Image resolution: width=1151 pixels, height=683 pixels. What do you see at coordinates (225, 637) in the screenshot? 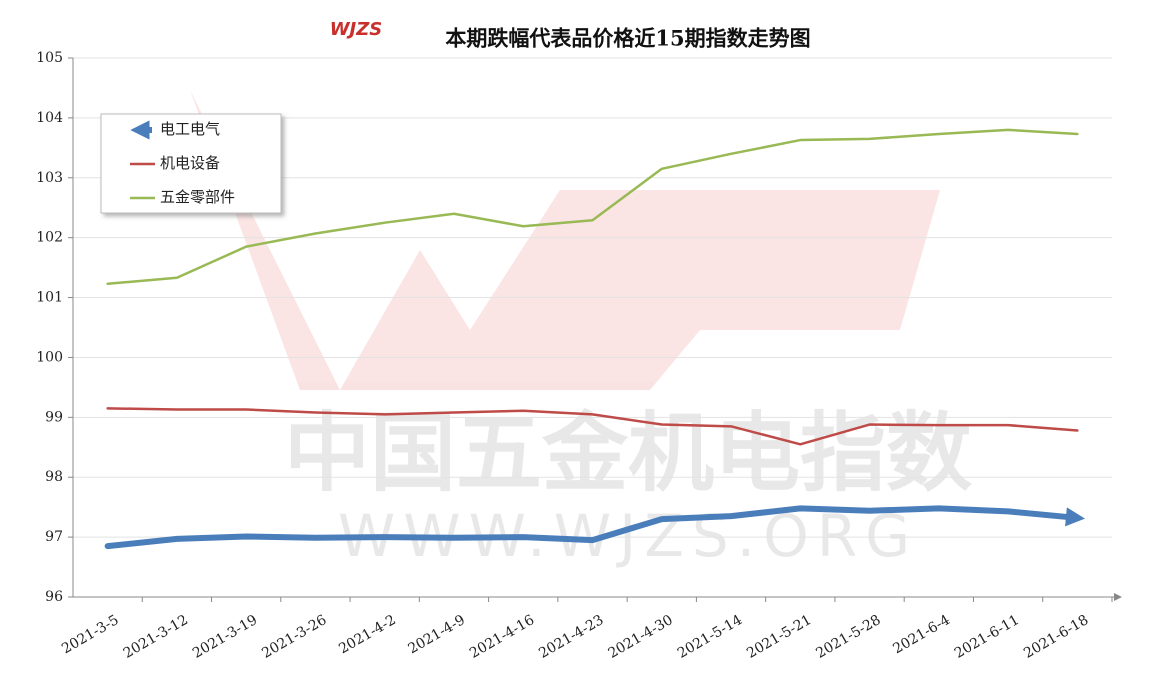
I see `x-tick-label: 2021-3-19` at bounding box center [225, 637].